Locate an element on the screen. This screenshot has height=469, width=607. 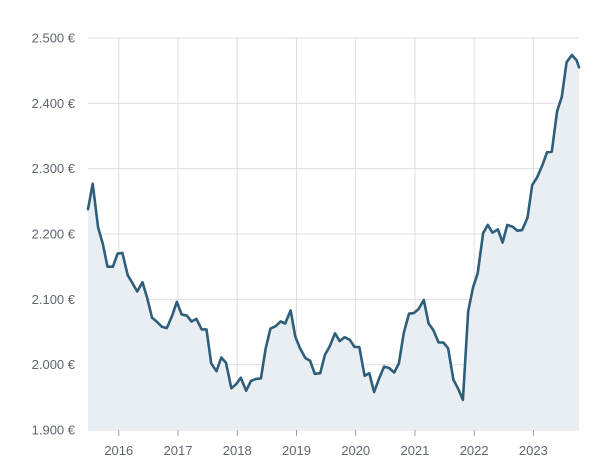
x-tick-label: 2016 is located at coordinates (118, 450).